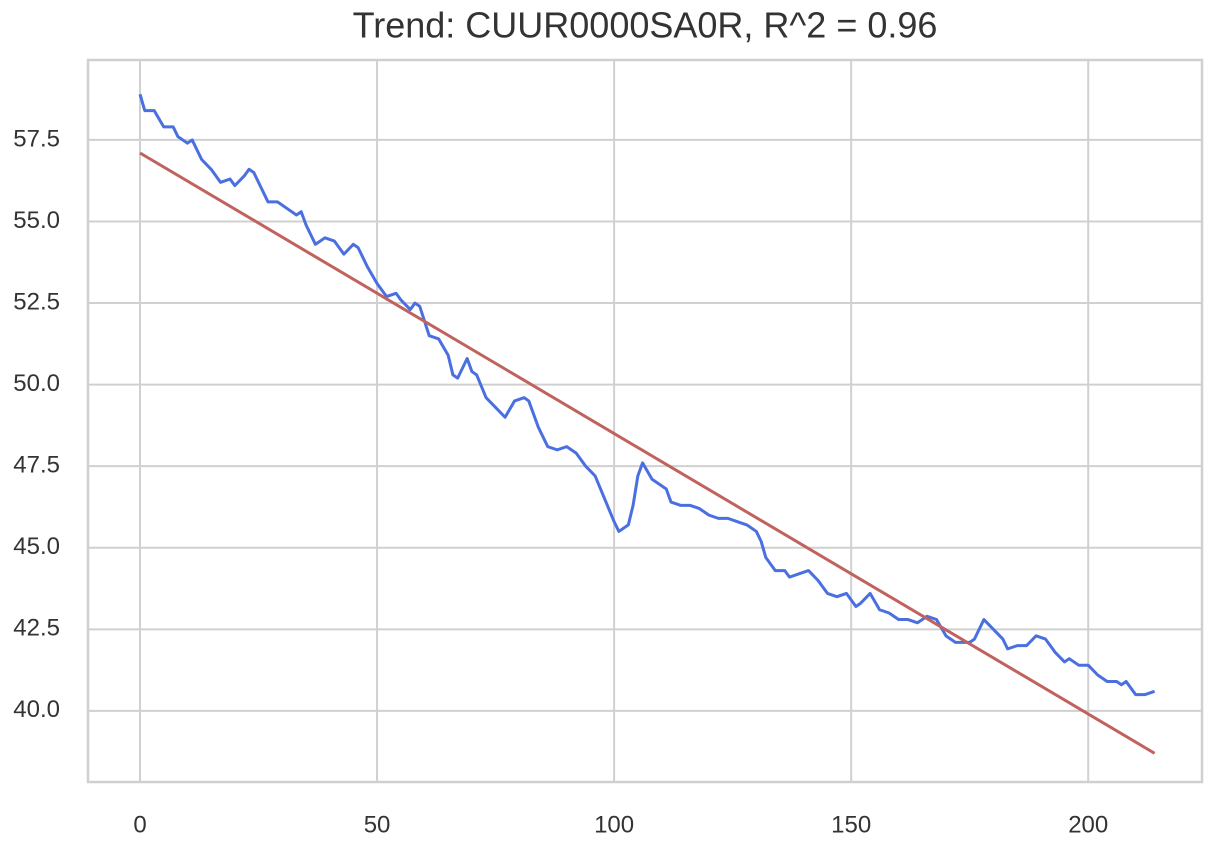 Image resolution: width=1220 pixels, height=850 pixels. What do you see at coordinates (36, 628) in the screenshot?
I see `y-tick-label: 42.5` at bounding box center [36, 628].